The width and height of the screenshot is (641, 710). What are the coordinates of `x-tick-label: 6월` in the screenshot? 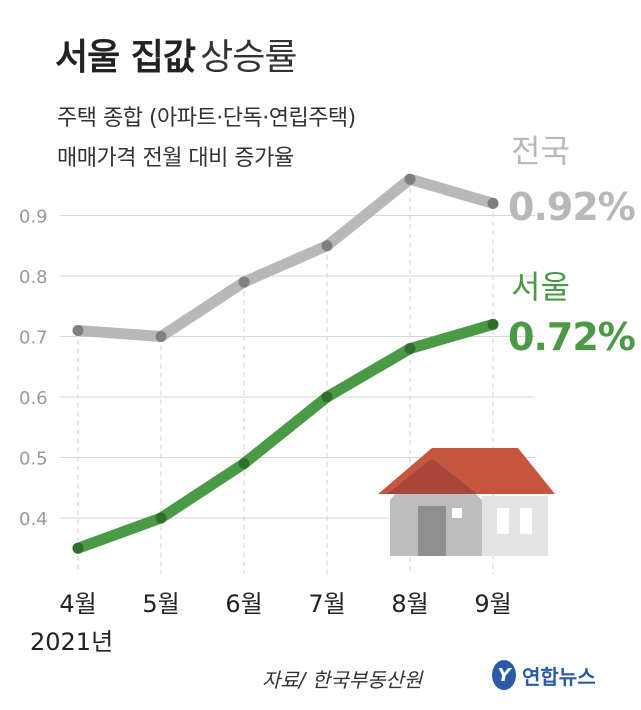 It's located at (243, 604).